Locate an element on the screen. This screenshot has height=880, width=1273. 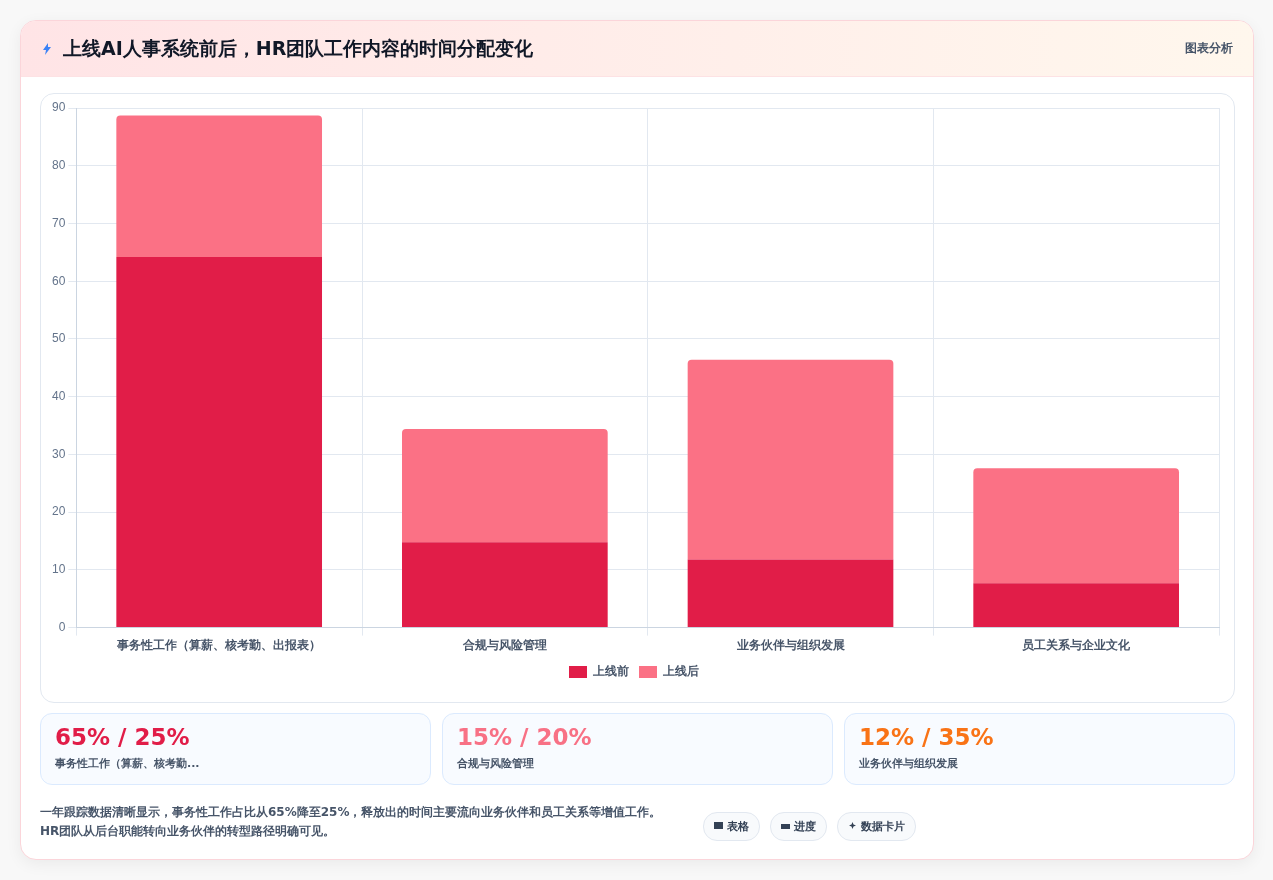
y-tick-label: 80 is located at coordinates (58, 165).